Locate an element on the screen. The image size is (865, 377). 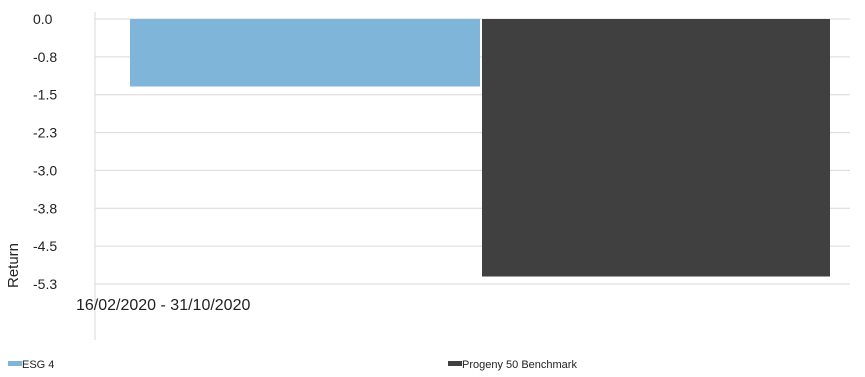
legend-label: Progeny 50 Benchmark is located at coordinates (519, 365).